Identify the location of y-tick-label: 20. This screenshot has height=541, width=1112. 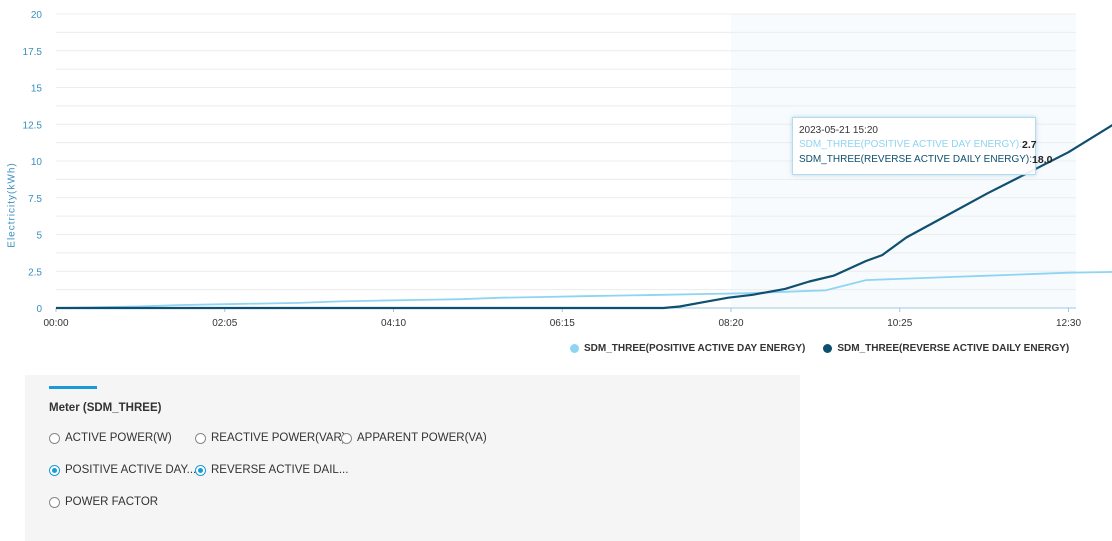
(37, 15).